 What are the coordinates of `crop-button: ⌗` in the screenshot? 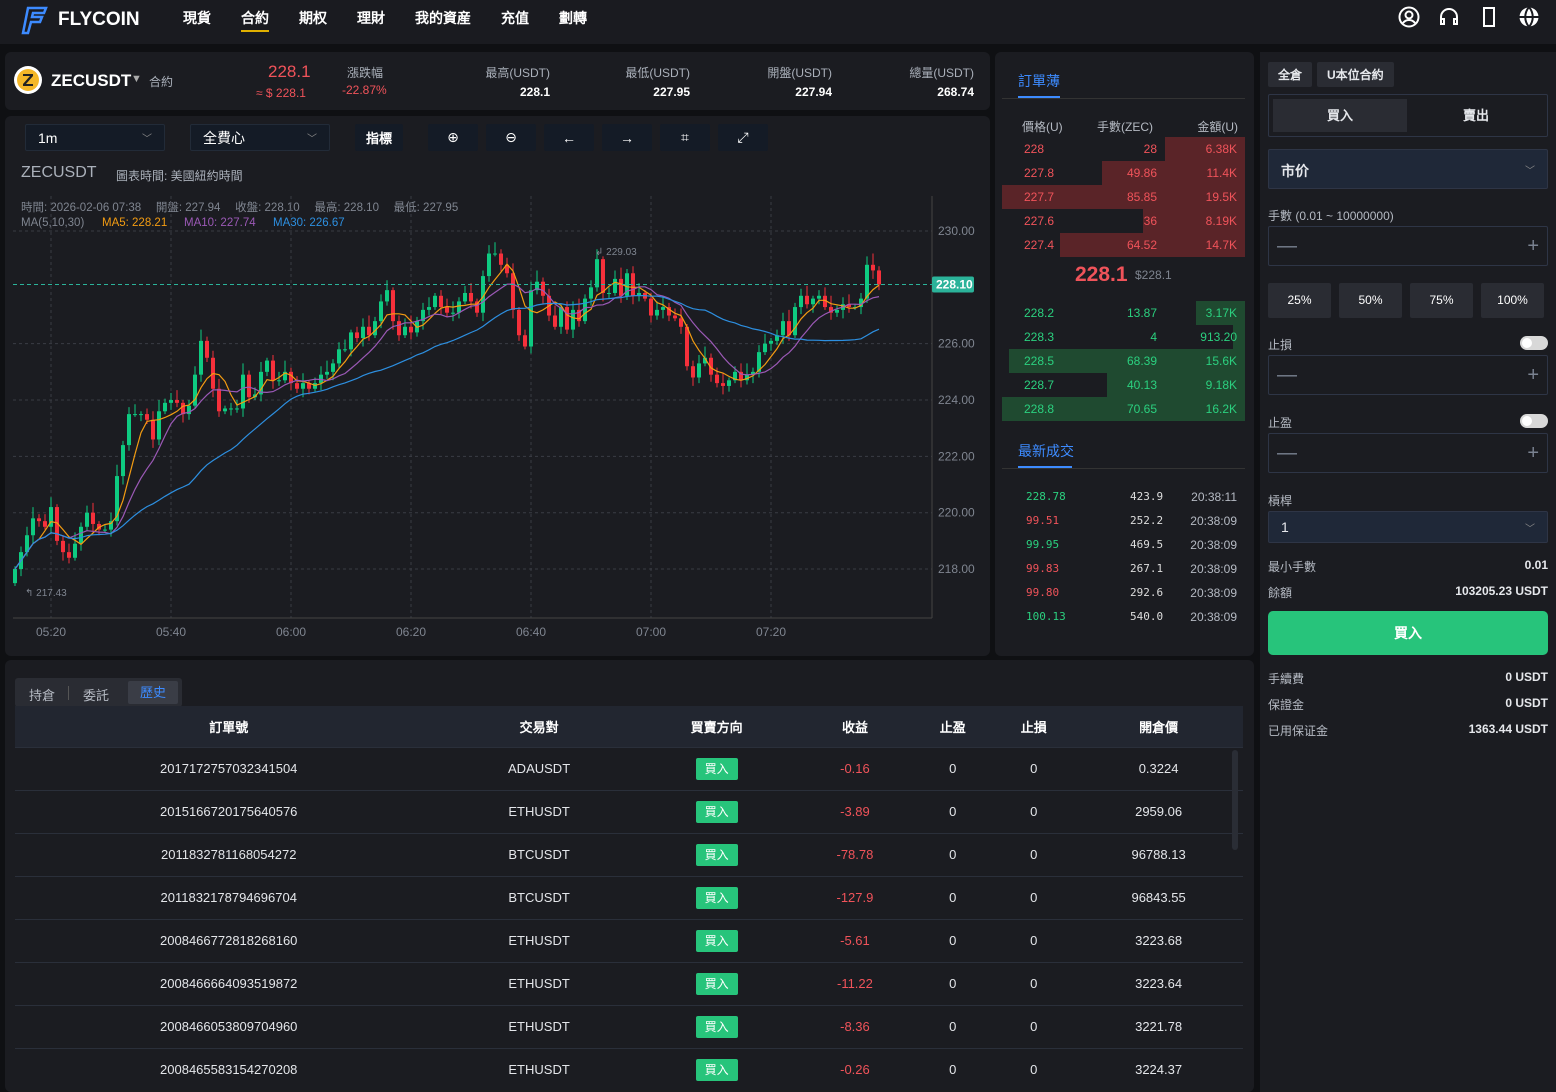 It's located at (685, 137).